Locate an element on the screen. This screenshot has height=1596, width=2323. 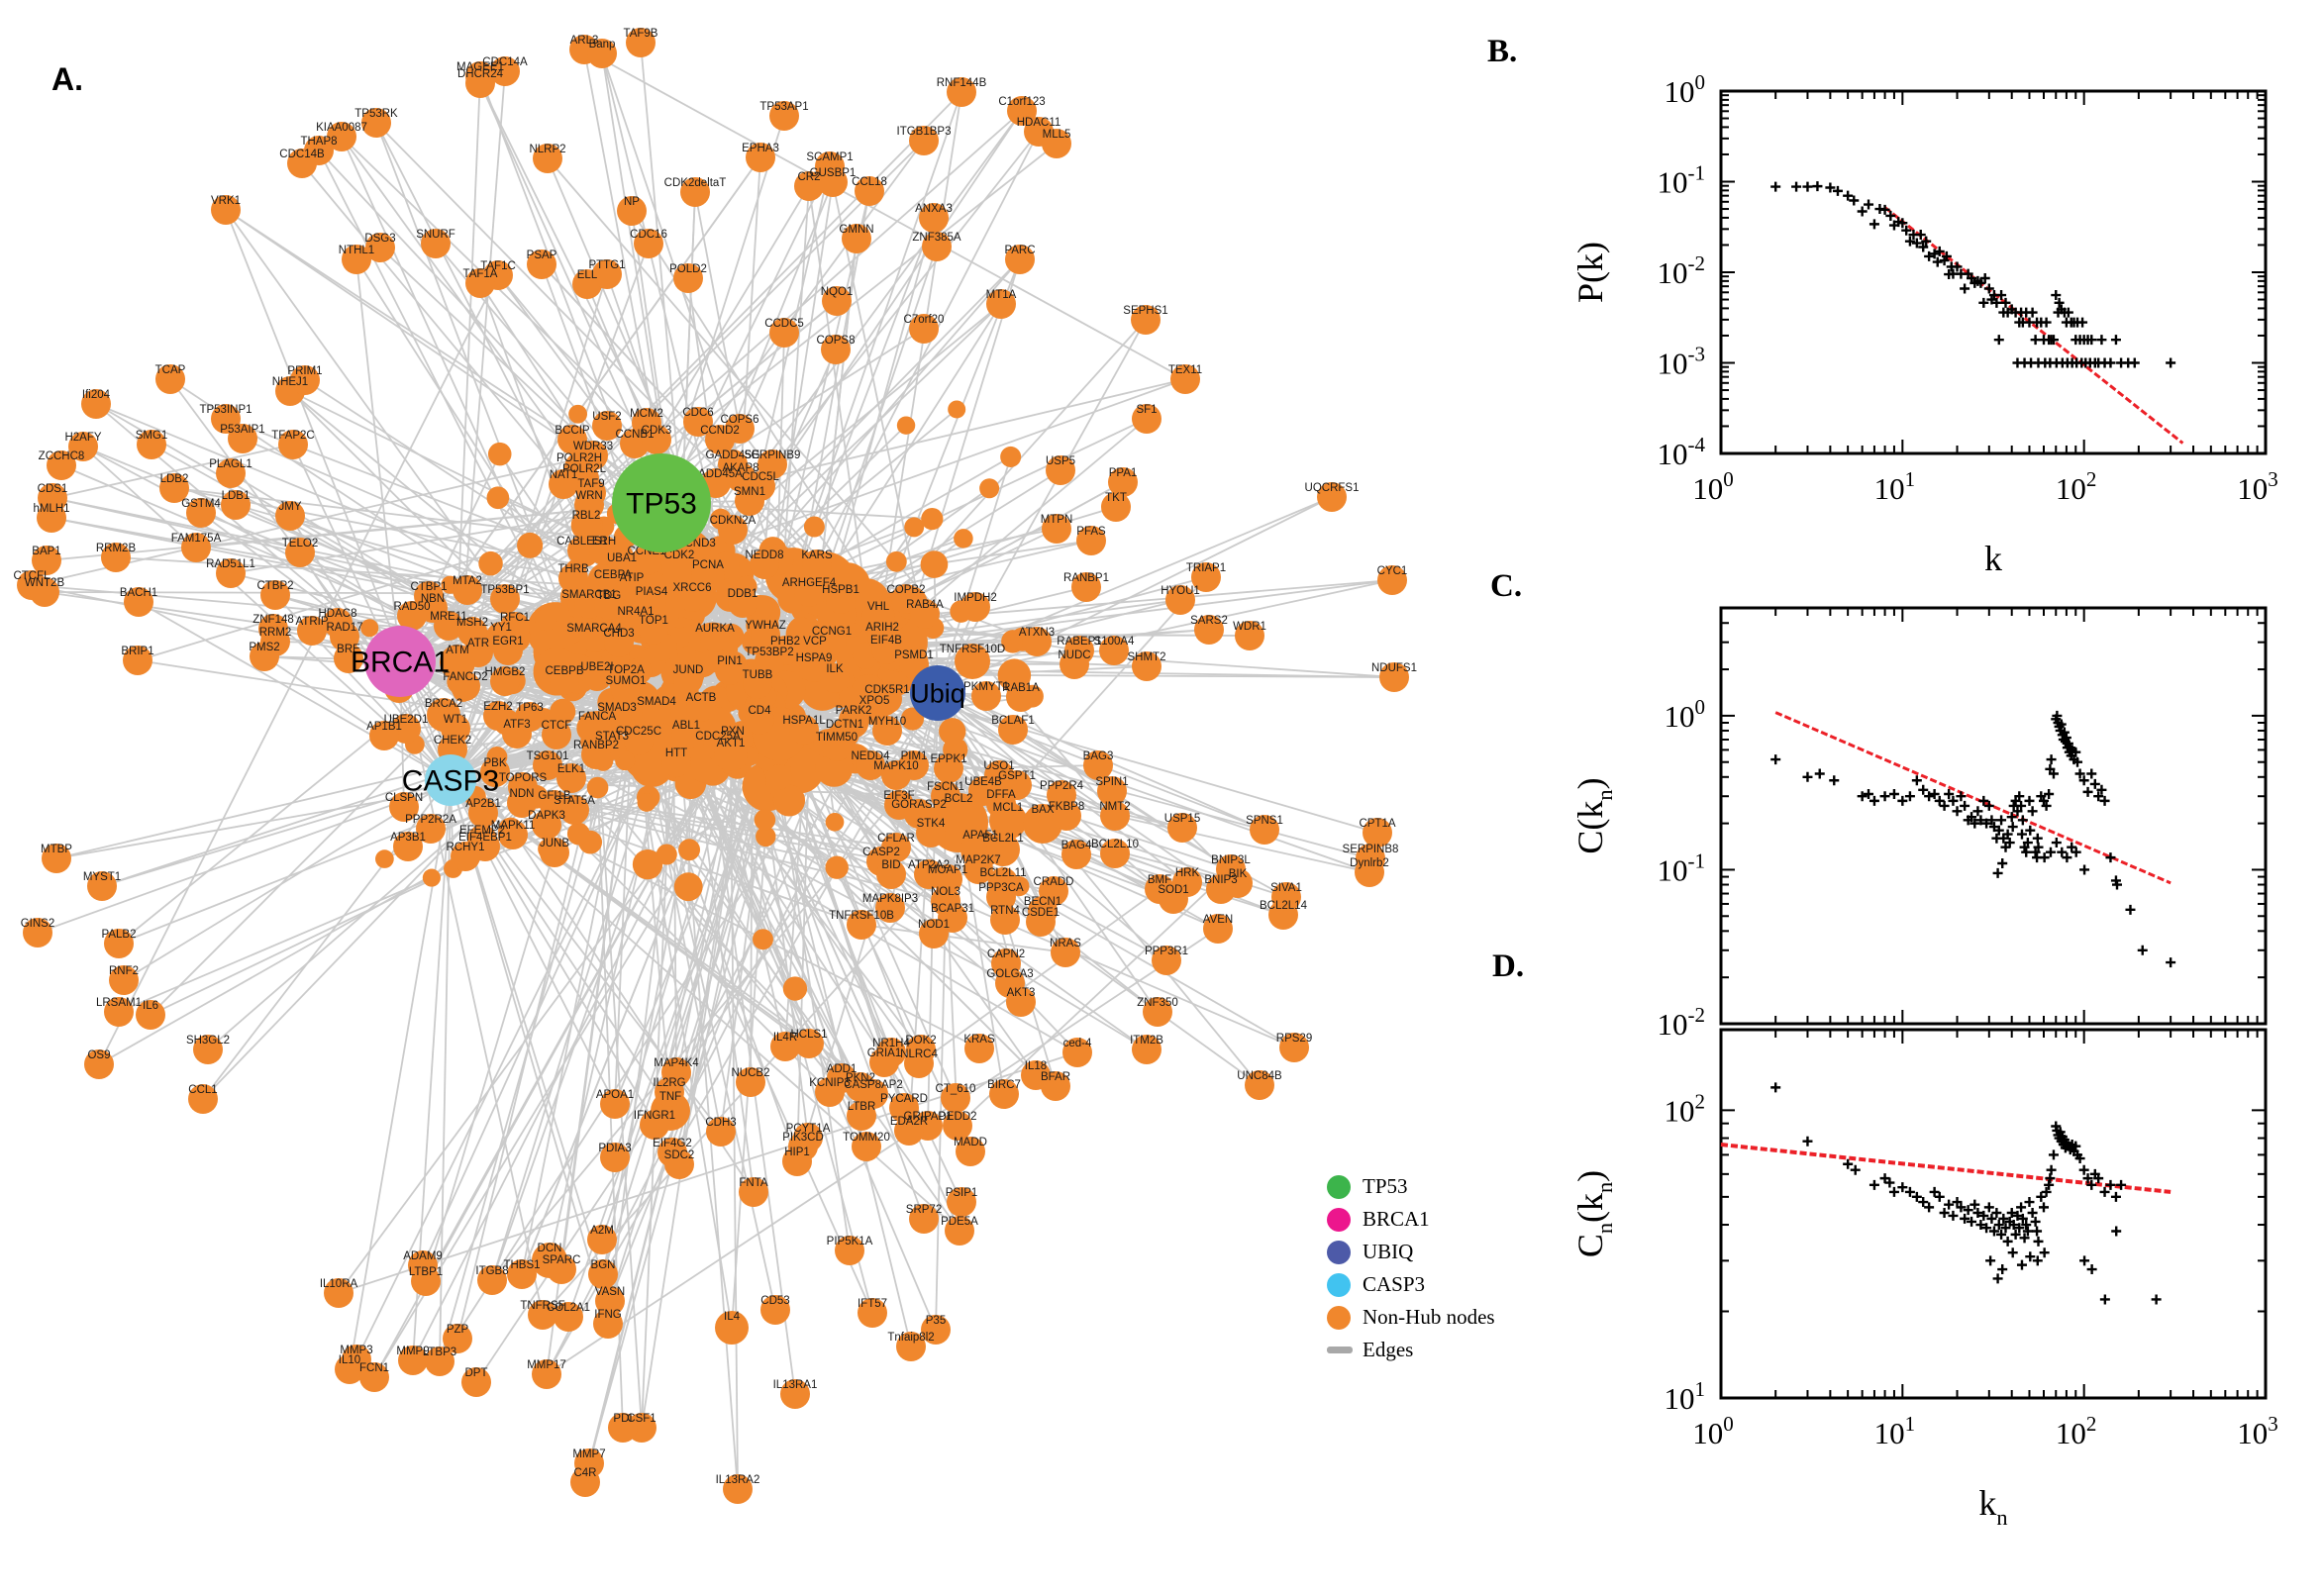
network-node-label: FANCA is located at coordinates (597, 717).